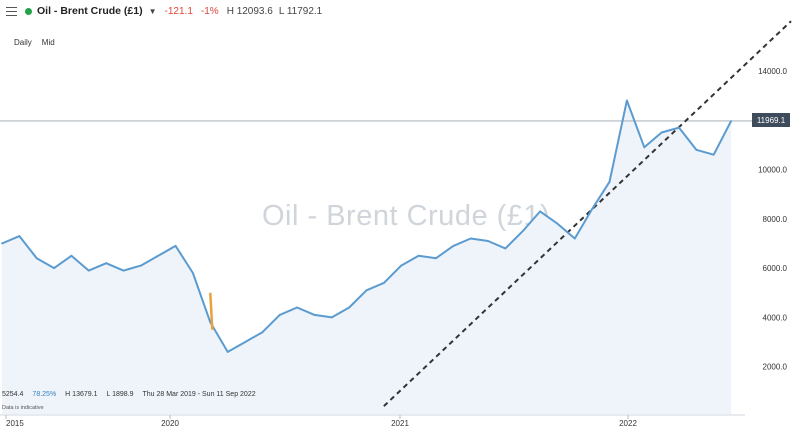 This screenshot has height=429, width=793. What do you see at coordinates (120, 394) in the screenshot?
I see `range-low: L 1898.9` at bounding box center [120, 394].